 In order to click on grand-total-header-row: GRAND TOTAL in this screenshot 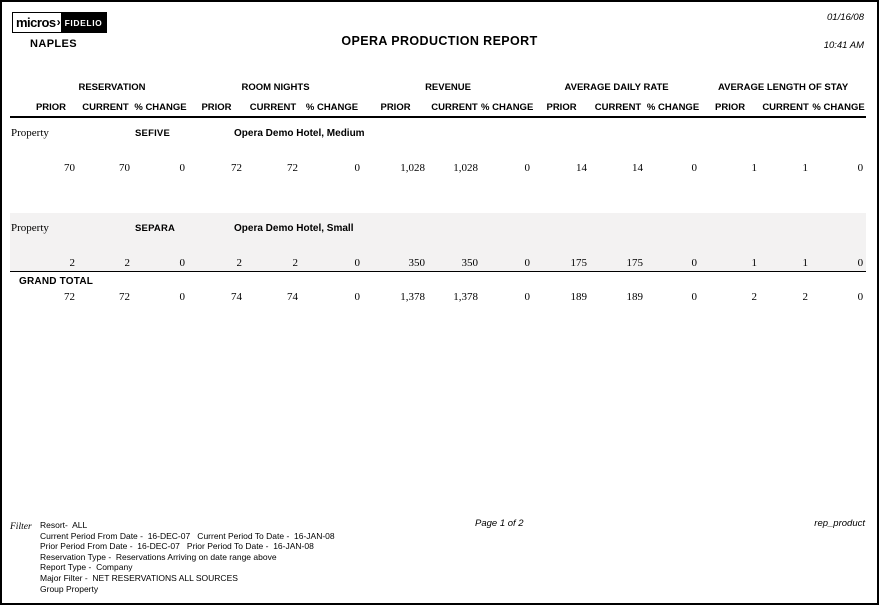, I will do `click(438, 279)`.